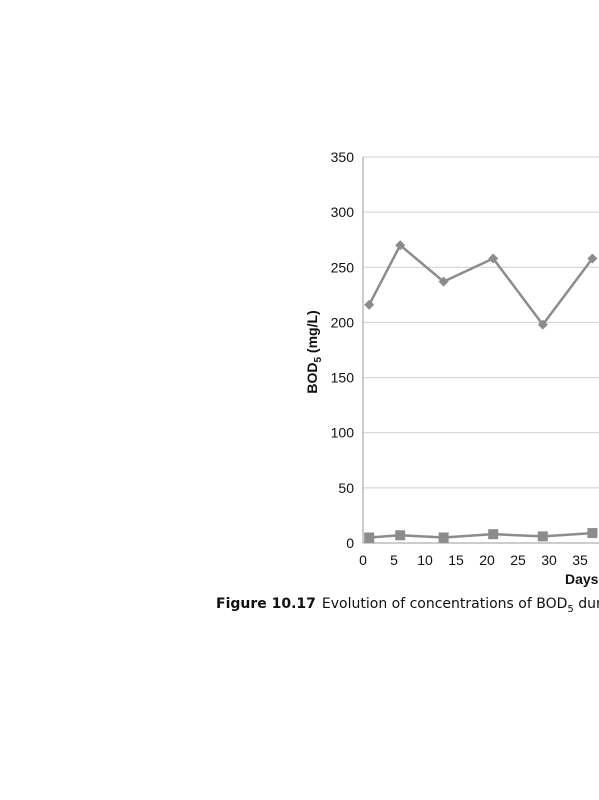 This screenshot has height=800, width=599. Describe the element at coordinates (312, 378) in the screenshot. I see `y-axis-label-main: BOD` at that location.